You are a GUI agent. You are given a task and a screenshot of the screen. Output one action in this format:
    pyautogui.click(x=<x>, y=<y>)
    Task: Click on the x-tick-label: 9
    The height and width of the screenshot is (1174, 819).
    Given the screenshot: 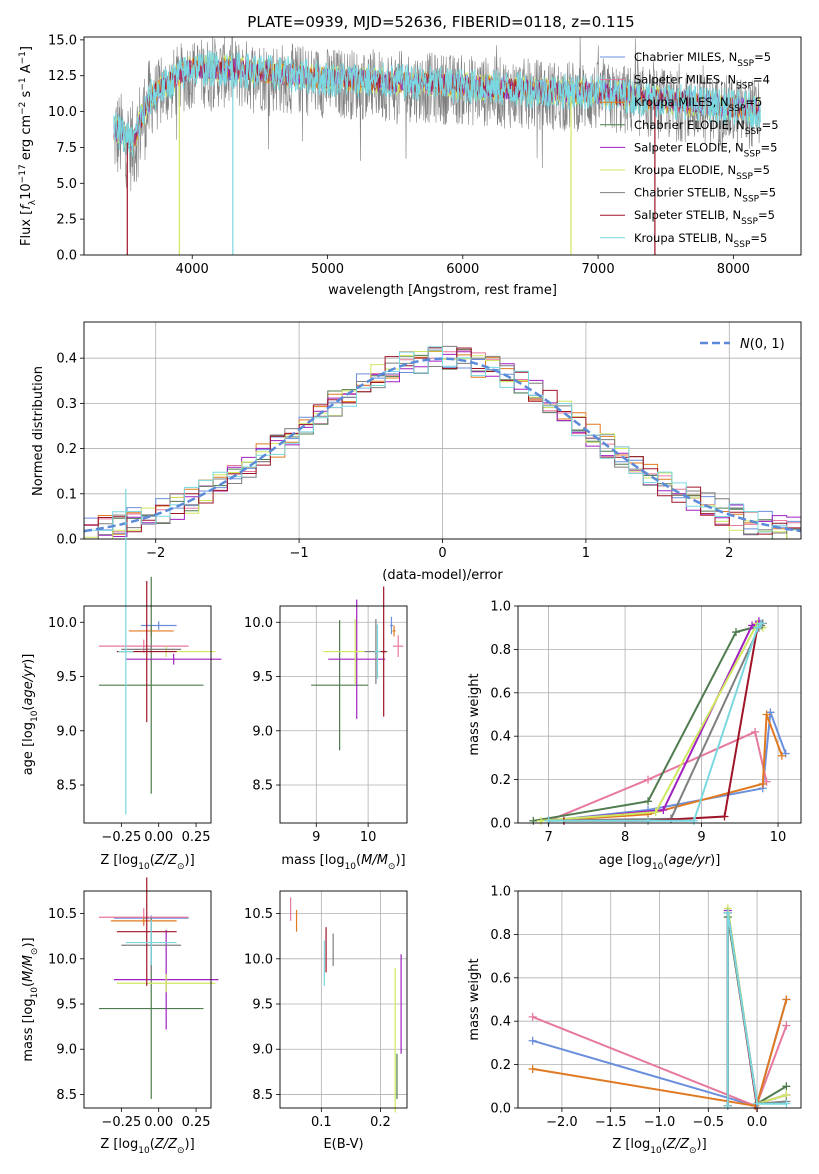 What is the action you would take?
    pyautogui.click(x=316, y=837)
    